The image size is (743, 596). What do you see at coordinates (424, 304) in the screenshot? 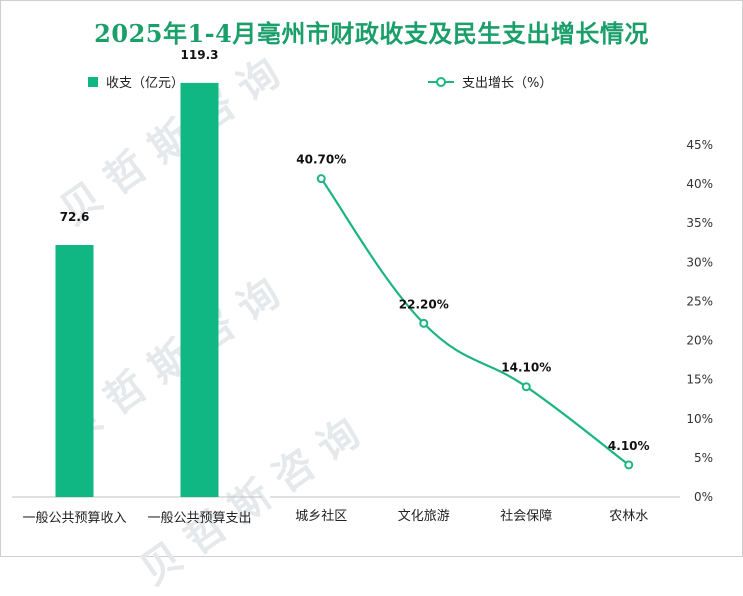
I see `line-value-label: 22.20%` at bounding box center [424, 304].